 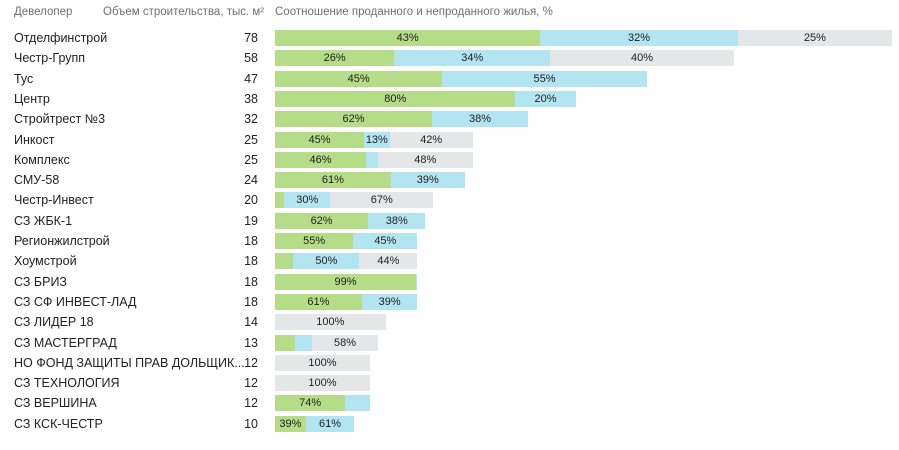 I want to click on bar-segment-part: 32%, so click(x=639, y=38).